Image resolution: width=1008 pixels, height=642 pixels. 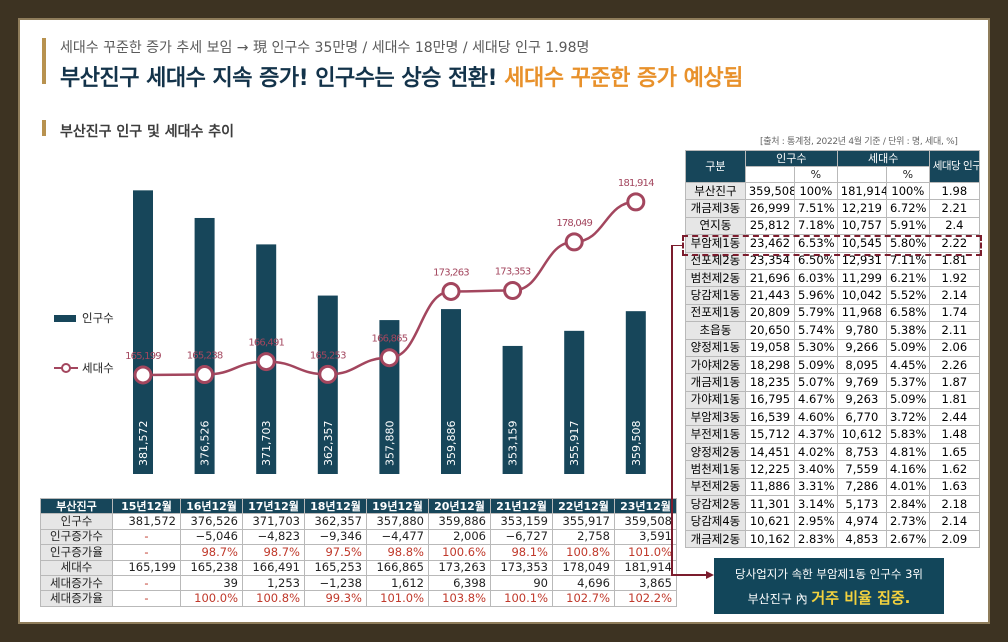 I want to click on district-cell: 2.83%, so click(x=816, y=539).